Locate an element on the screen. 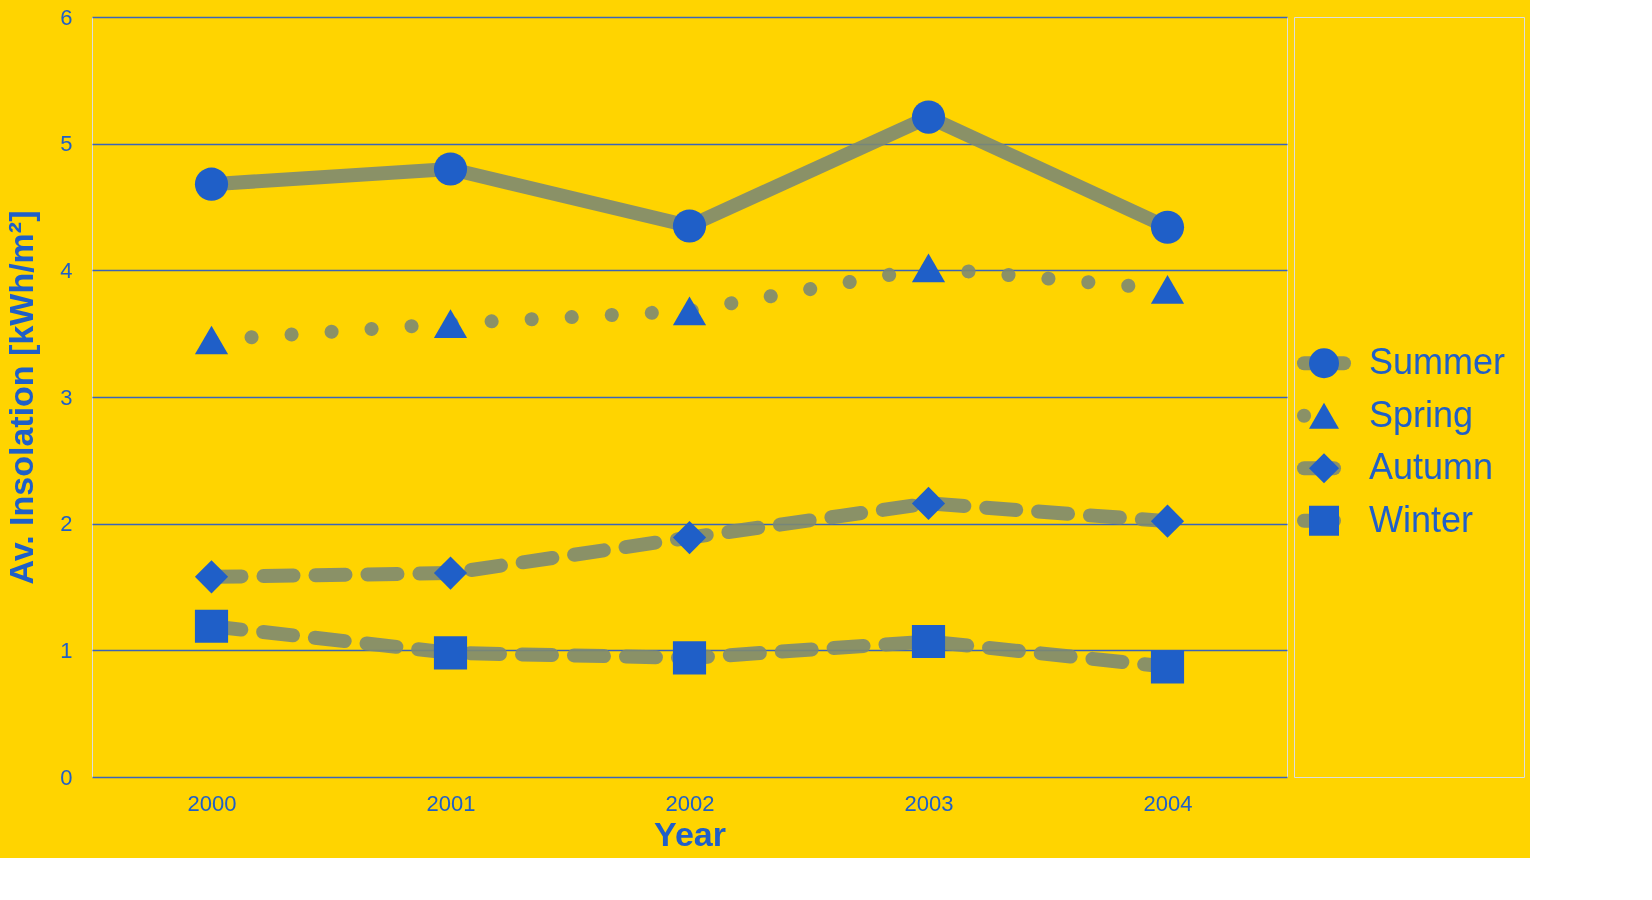 Image resolution: width=1652 pixels, height=900 pixels. legend-label: Summer is located at coordinates (1437, 362).